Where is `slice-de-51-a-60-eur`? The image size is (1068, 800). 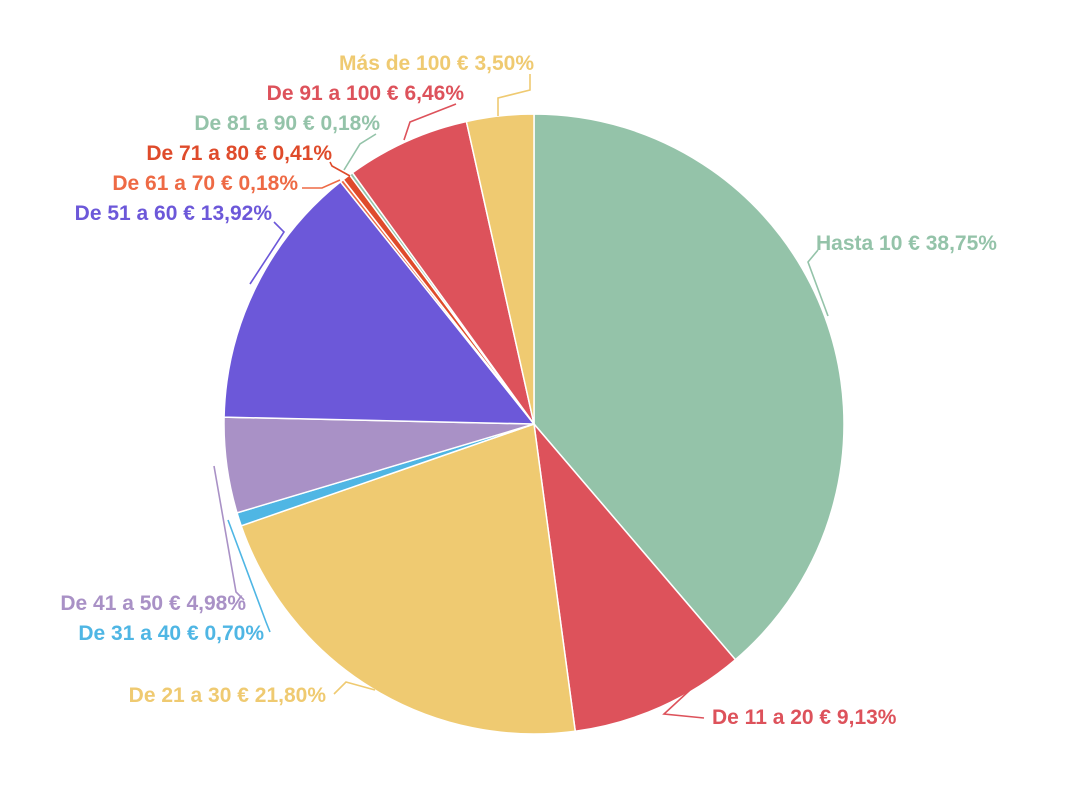
slice-de-51-a-60-eur is located at coordinates (379, 302).